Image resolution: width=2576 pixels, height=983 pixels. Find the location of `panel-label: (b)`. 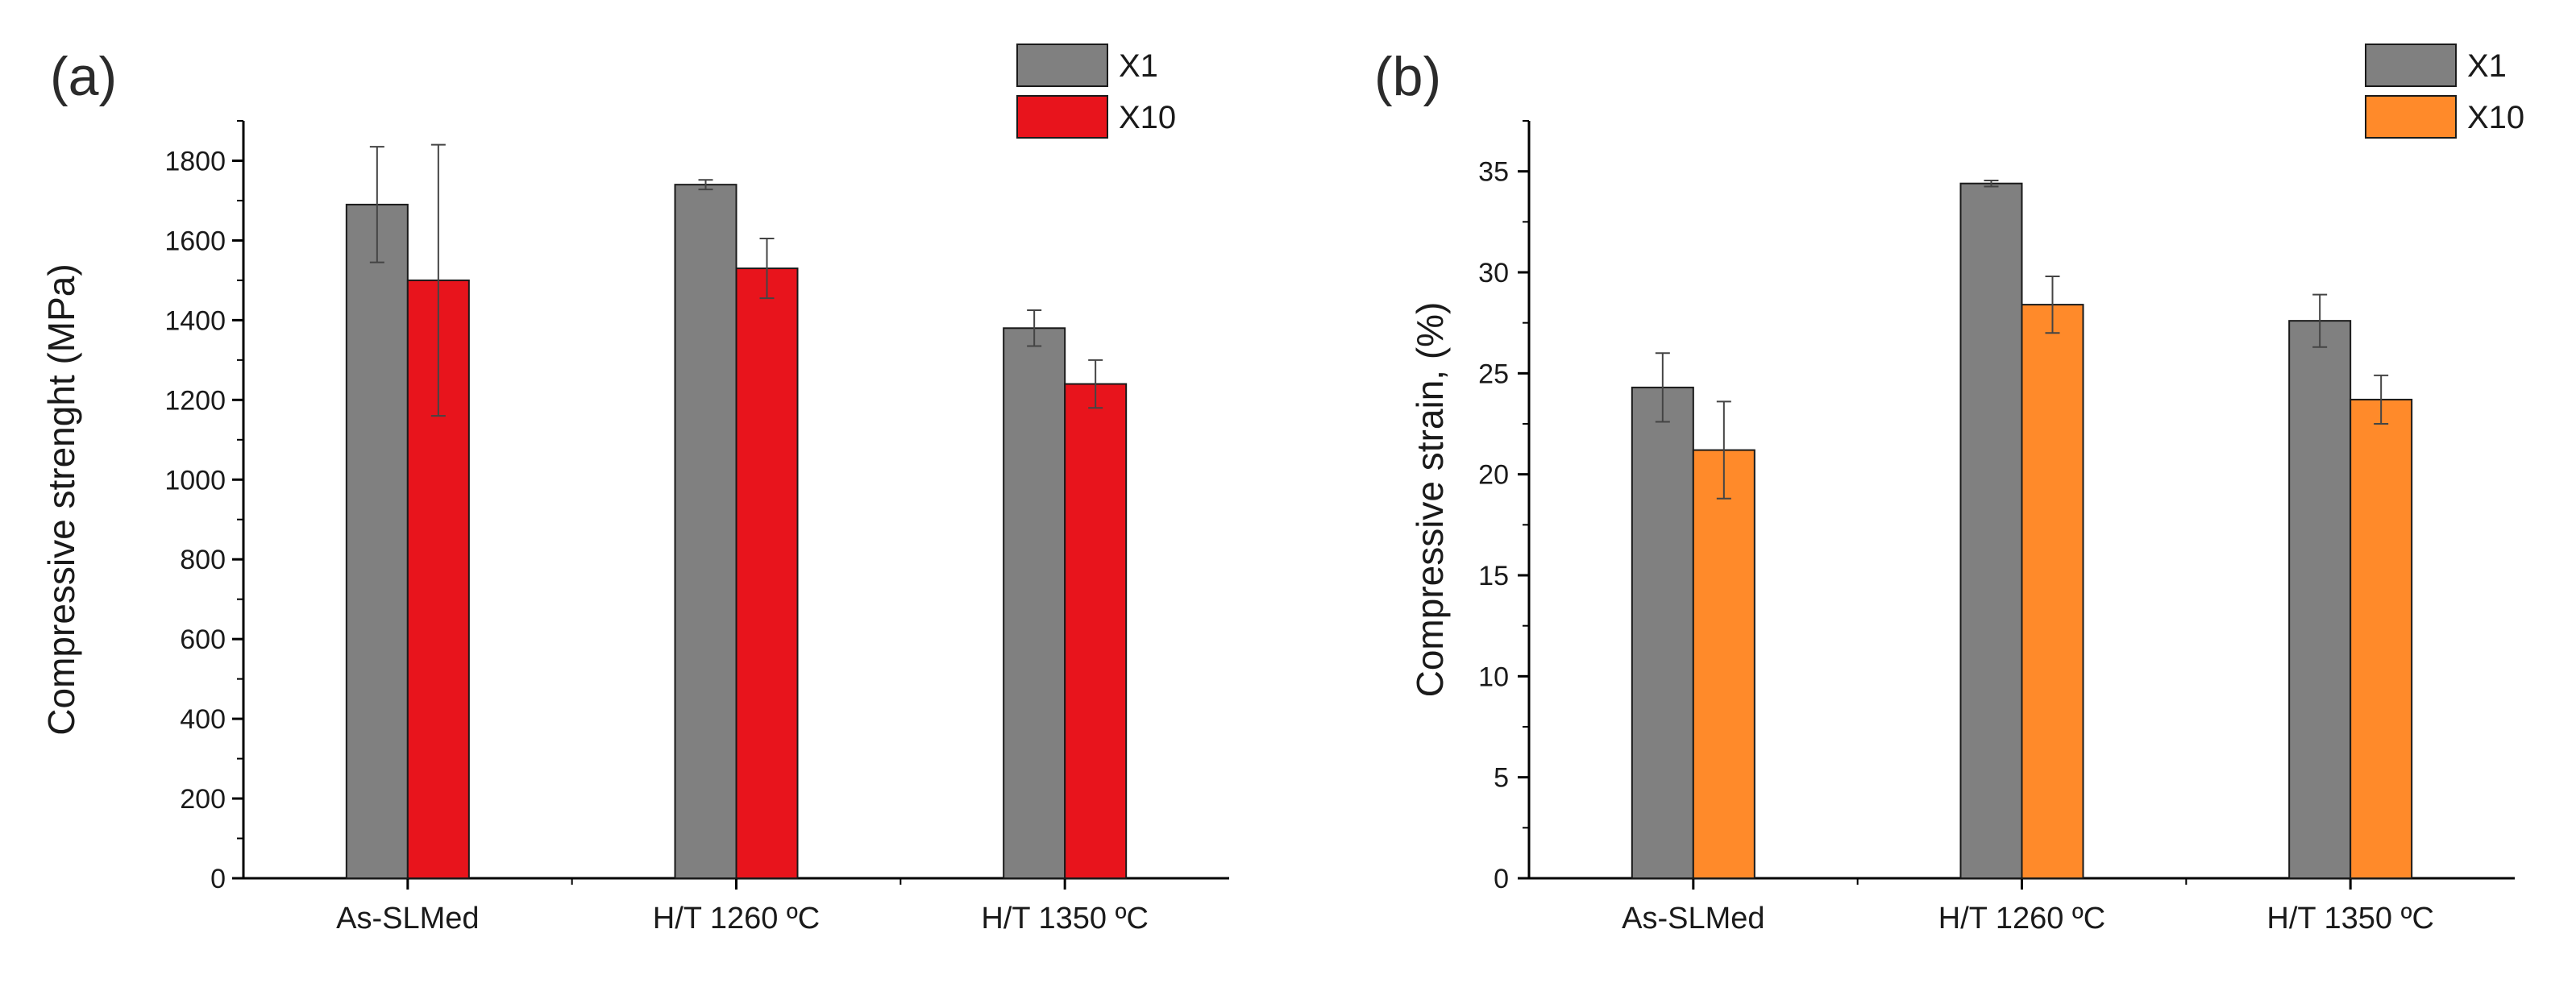

panel-label: (b) is located at coordinates (1407, 76).